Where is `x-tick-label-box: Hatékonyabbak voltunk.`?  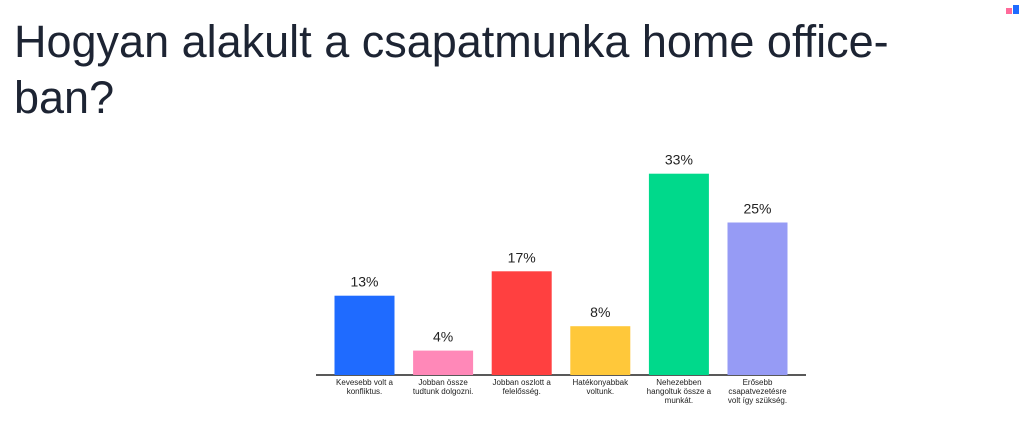 x-tick-label-box: Hatékonyabbak voltunk. is located at coordinates (600, 387).